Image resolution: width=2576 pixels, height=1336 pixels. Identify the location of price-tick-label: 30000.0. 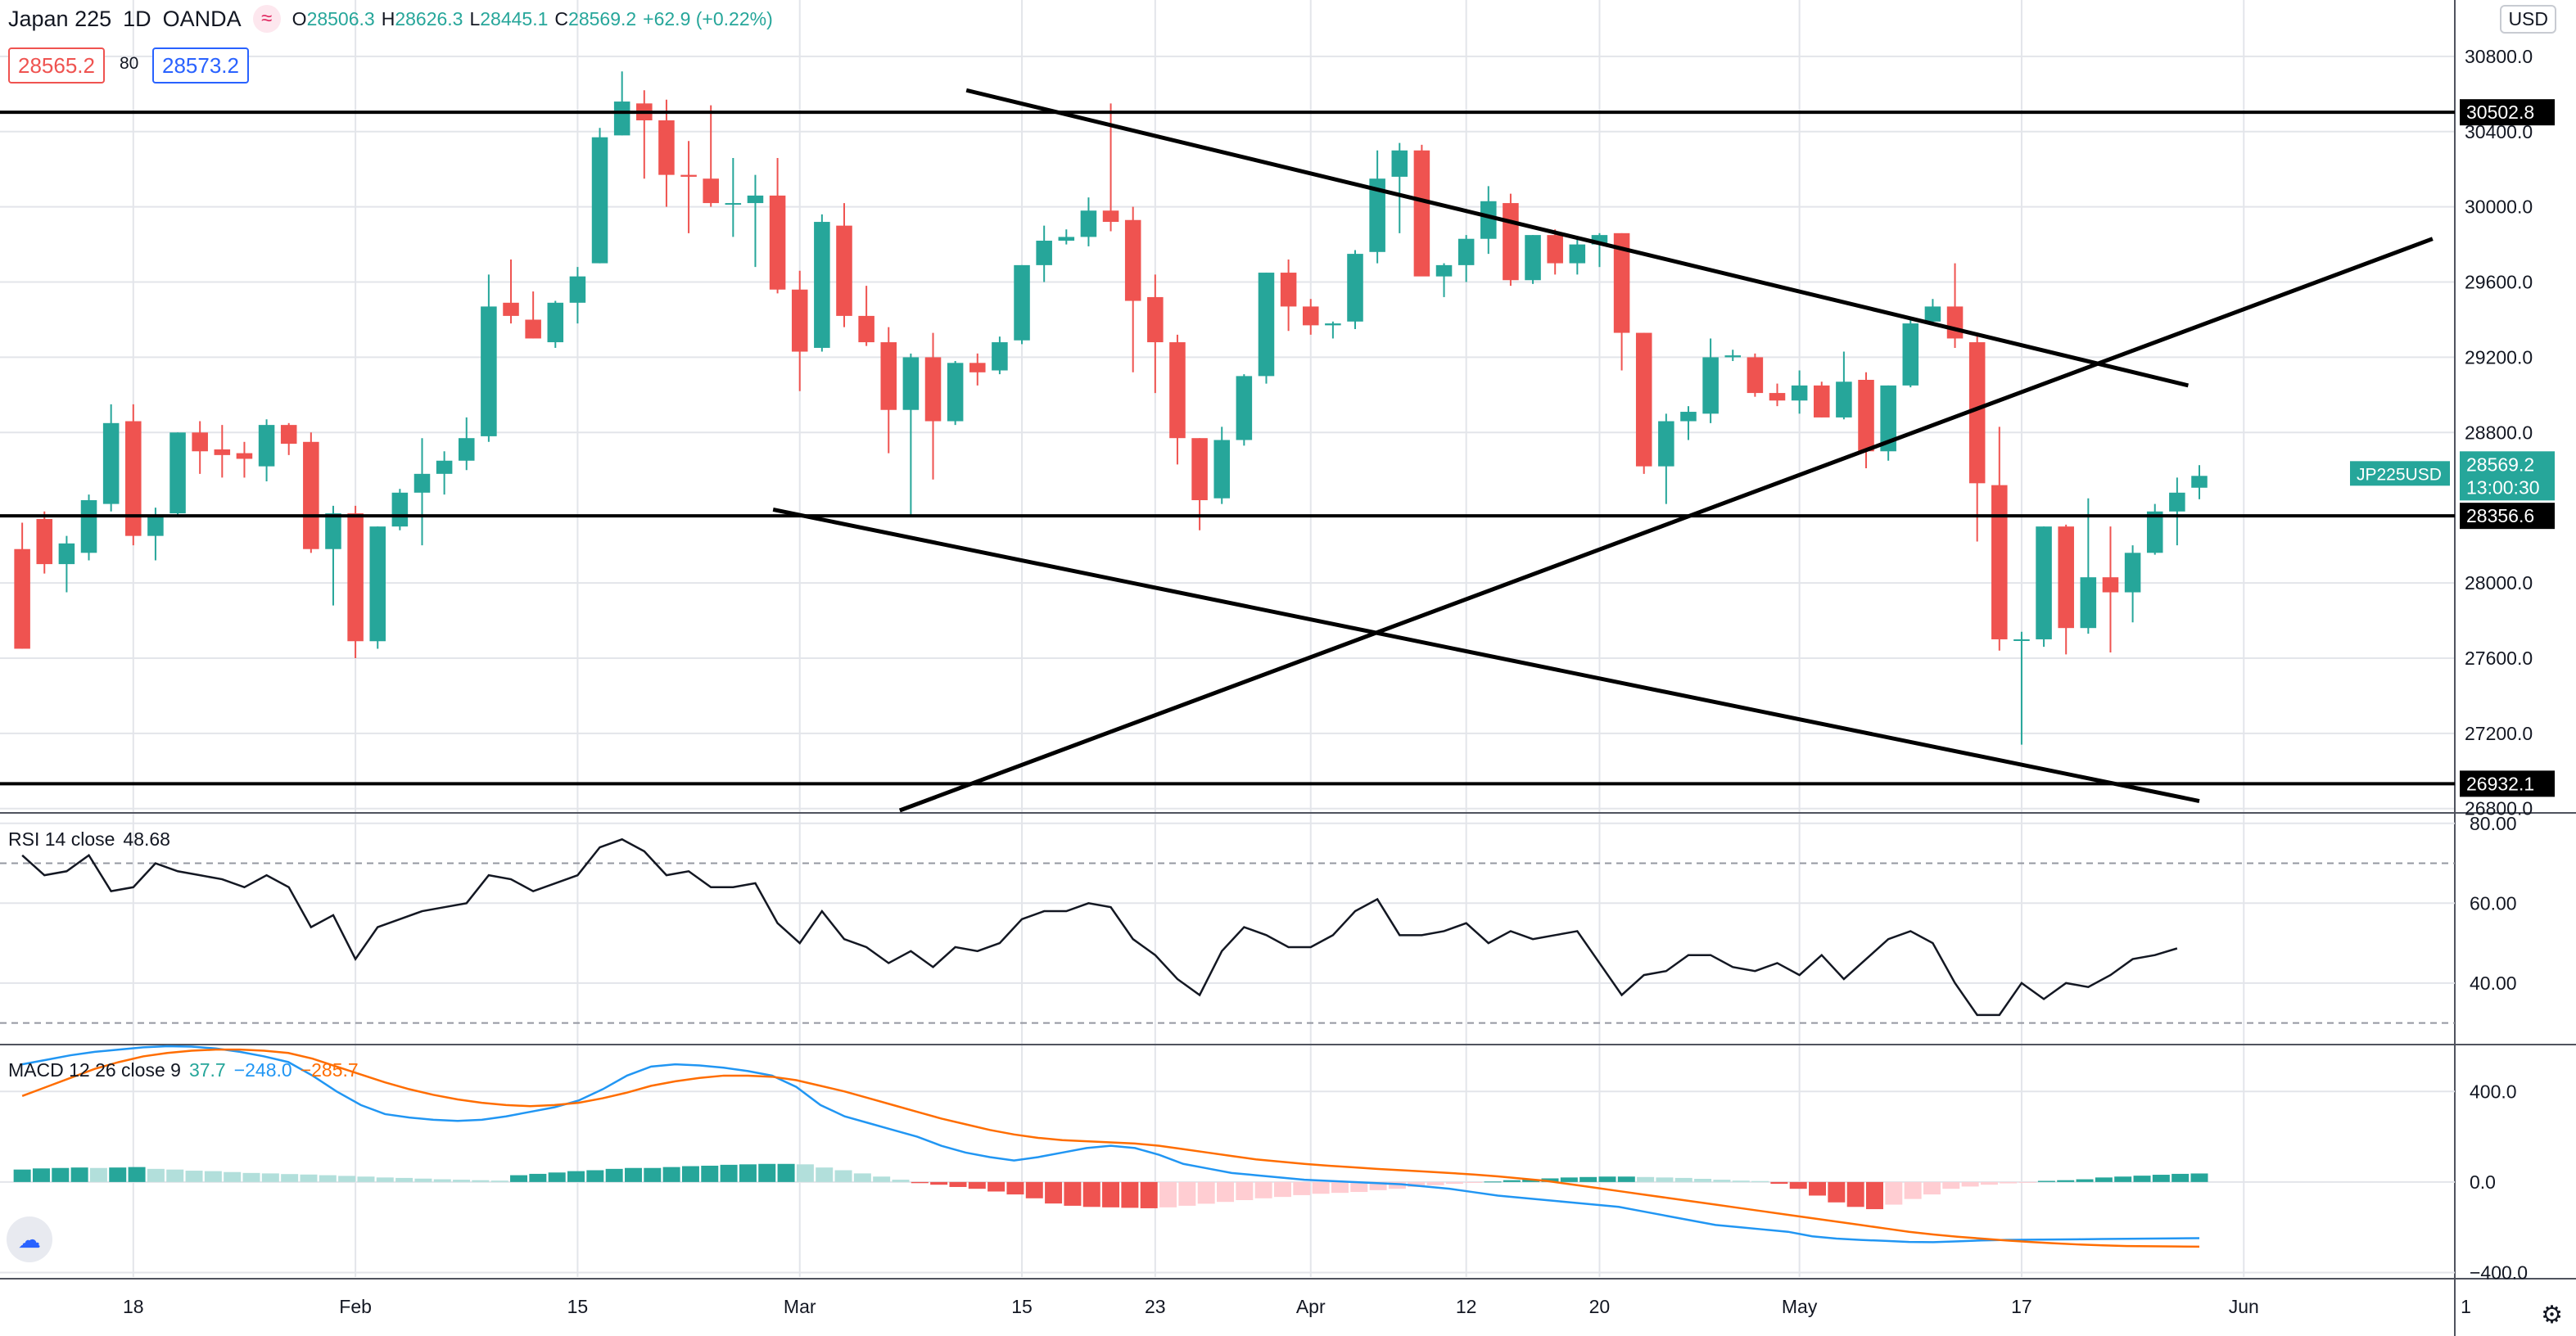
(2499, 207).